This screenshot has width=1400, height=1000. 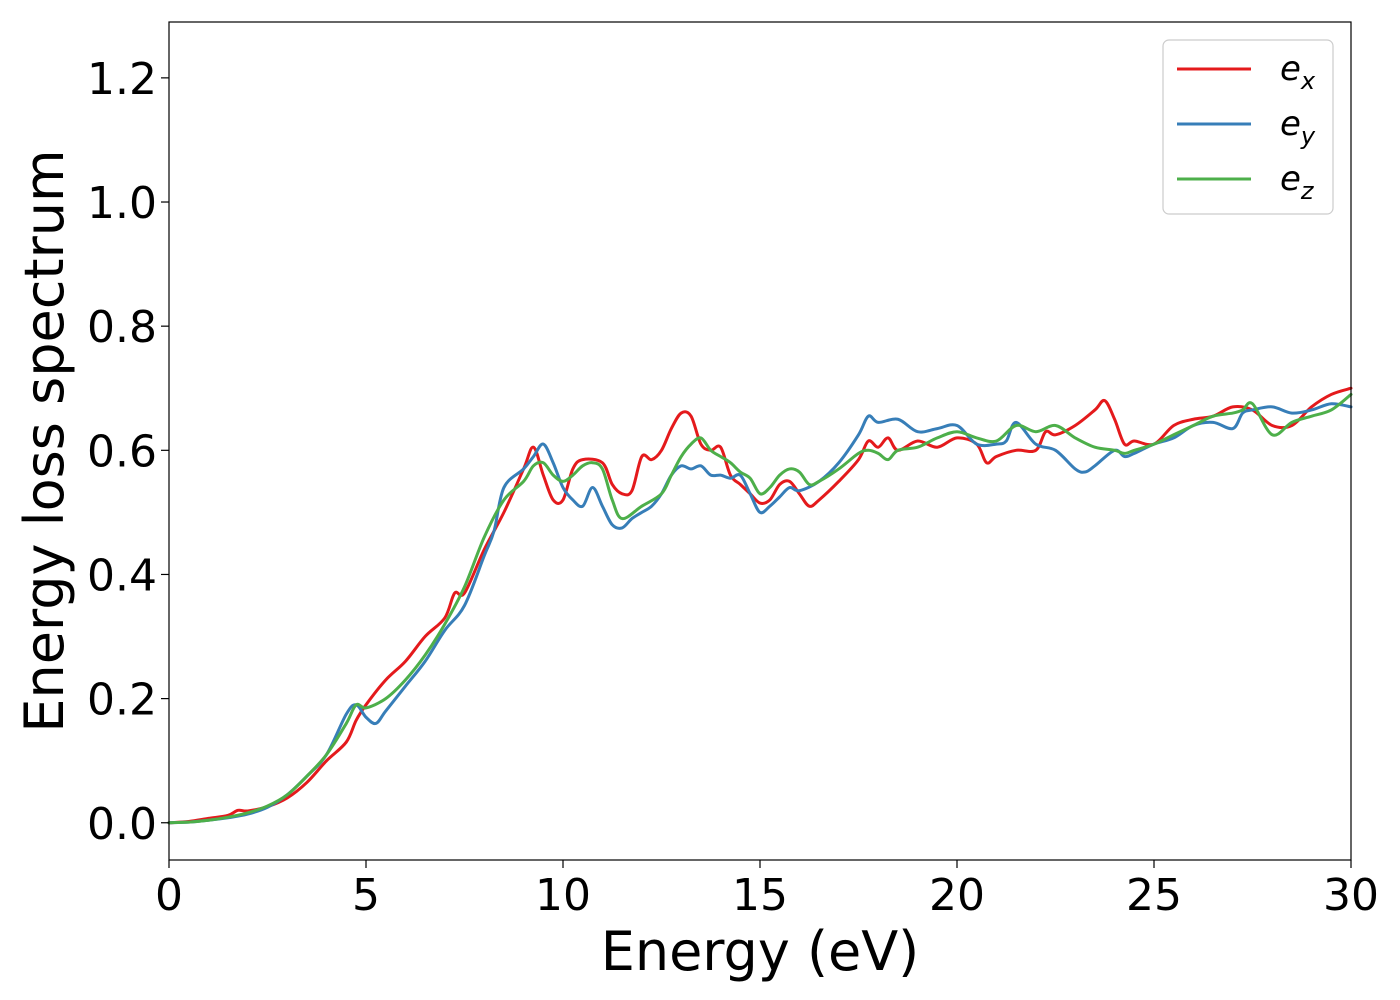 I want to click on legend-box, so click(x=1248, y=127).